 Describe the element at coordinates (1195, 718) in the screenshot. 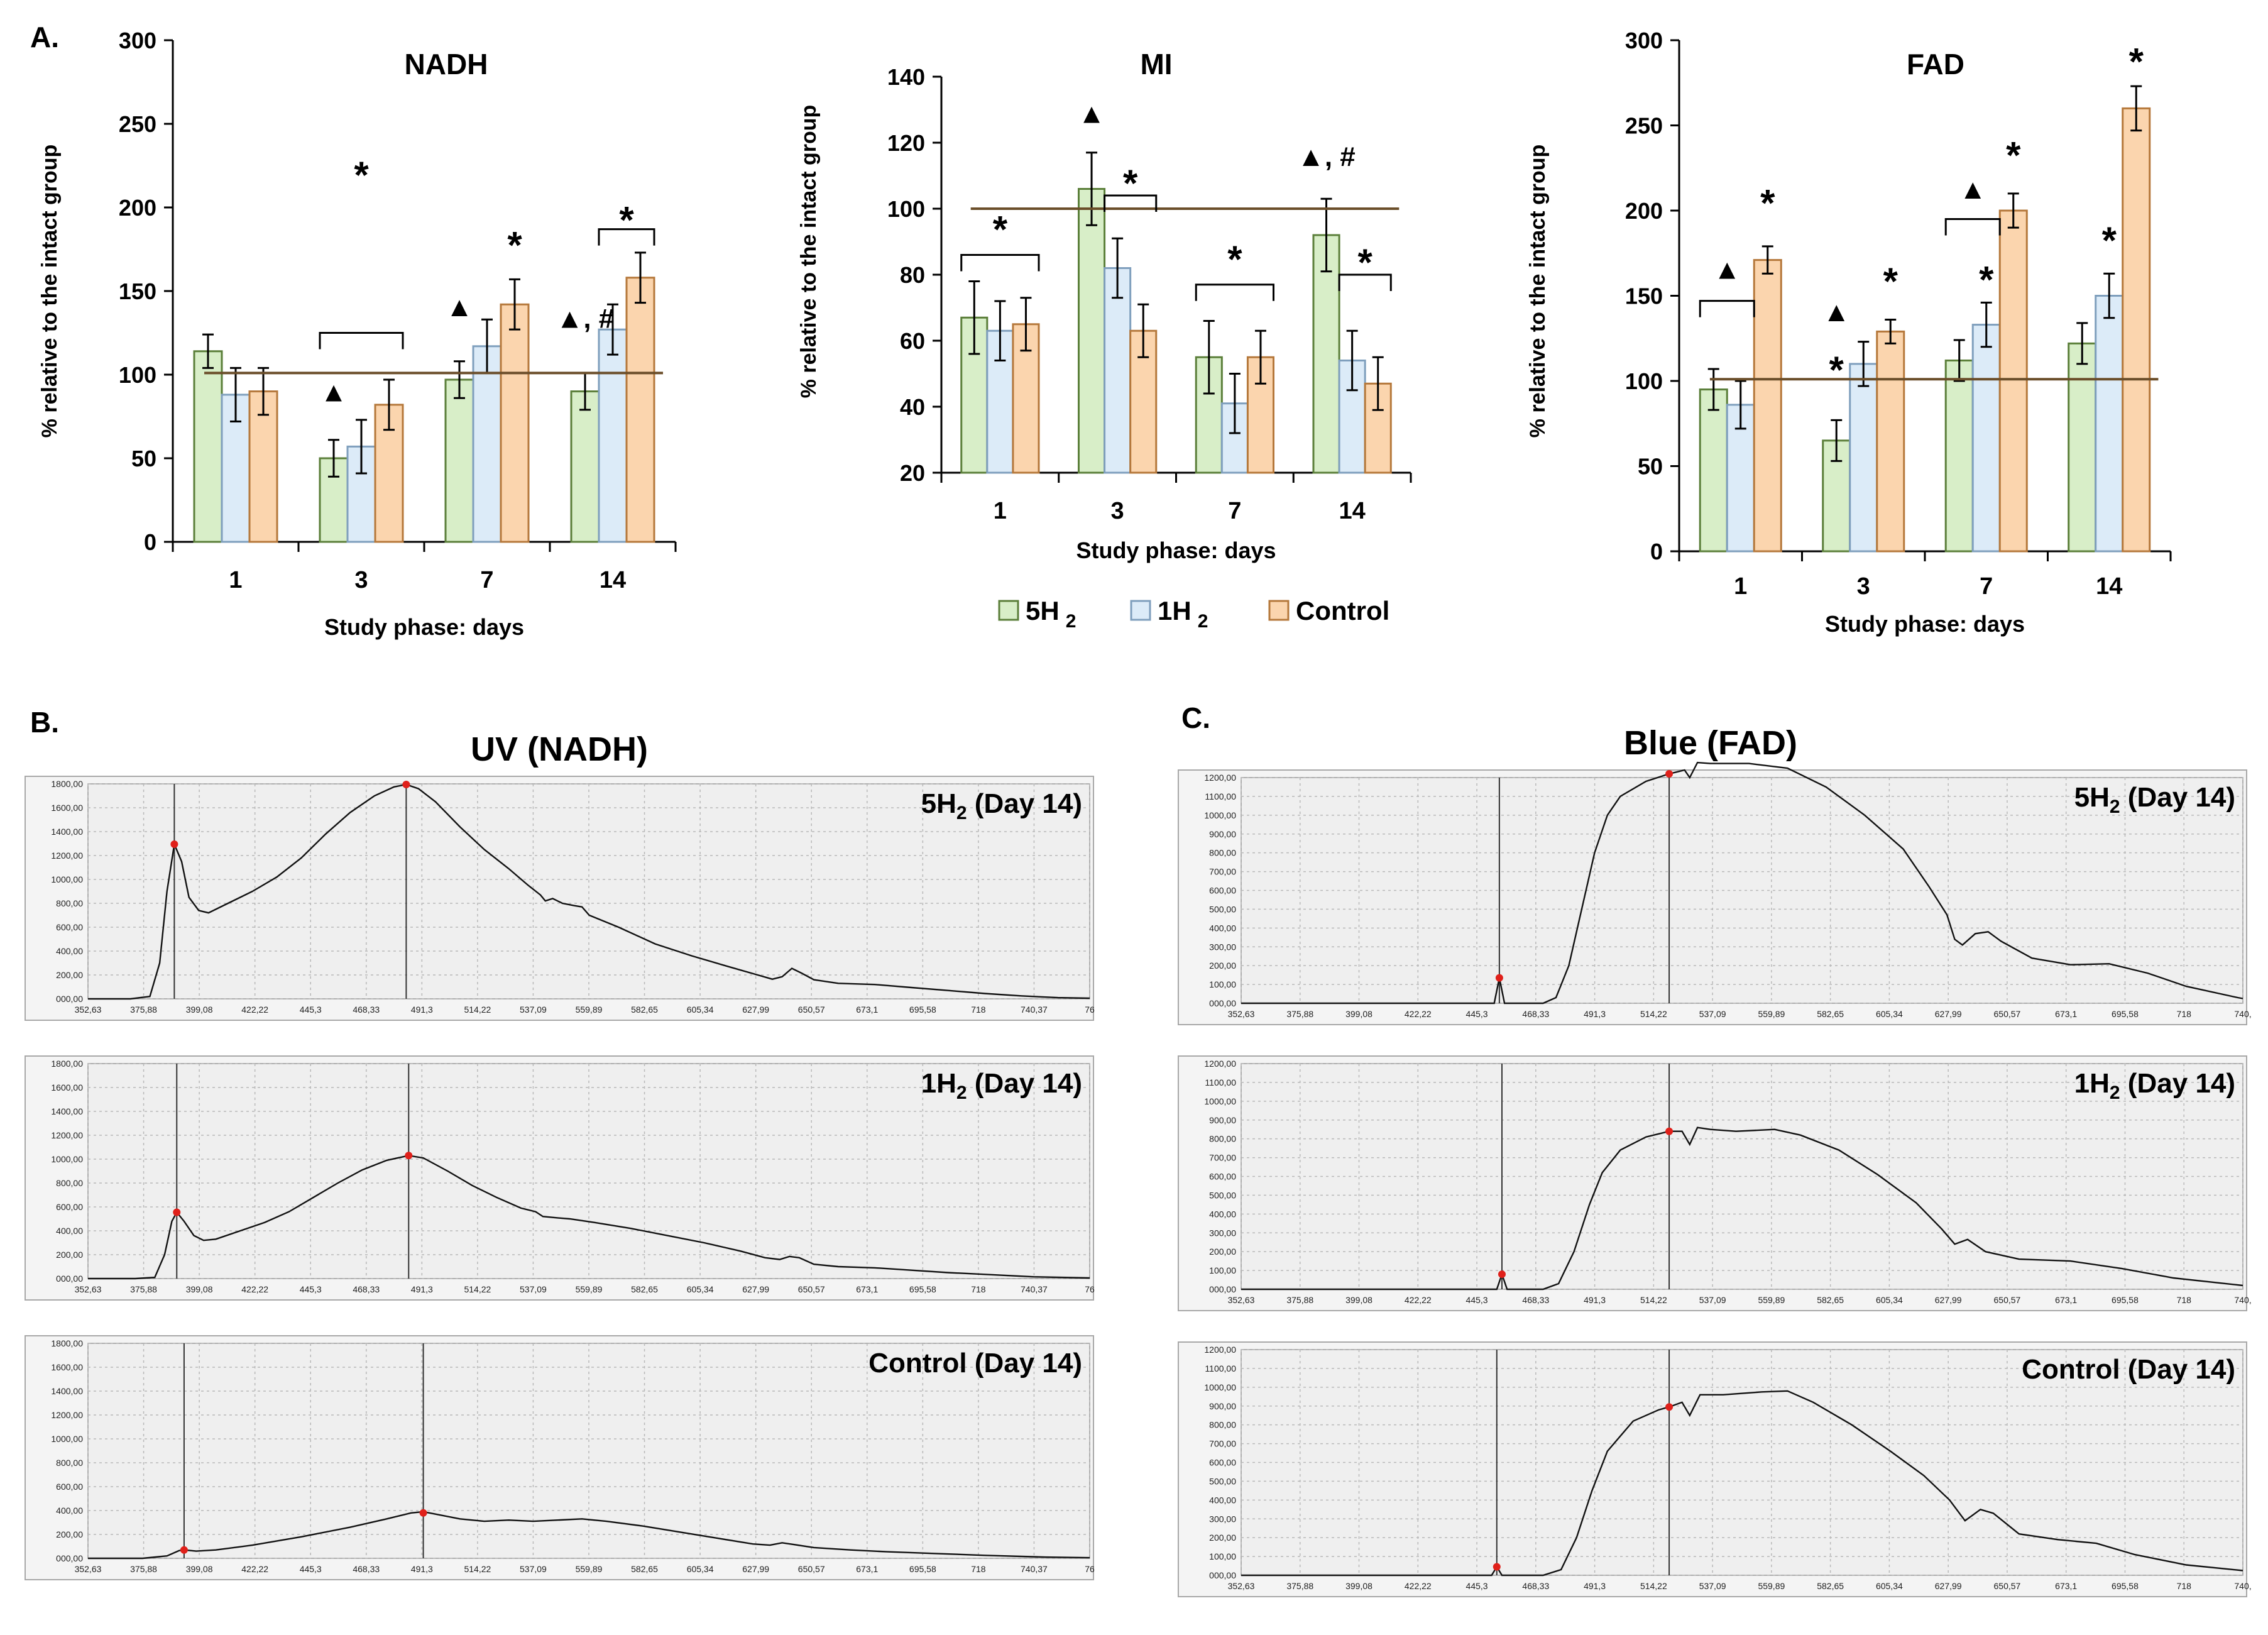

I see `panel-label-c: C.` at that location.